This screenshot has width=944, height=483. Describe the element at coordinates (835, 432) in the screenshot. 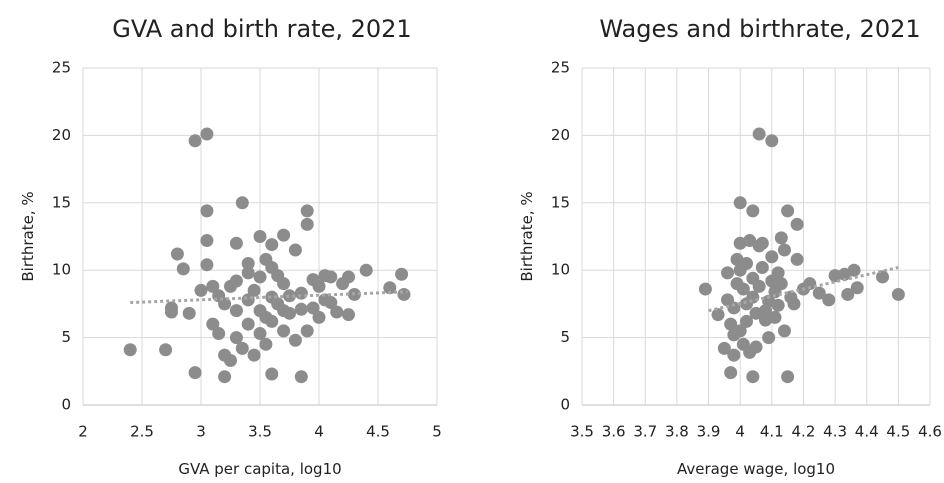

I see `x-tick-label: 4.3` at that location.